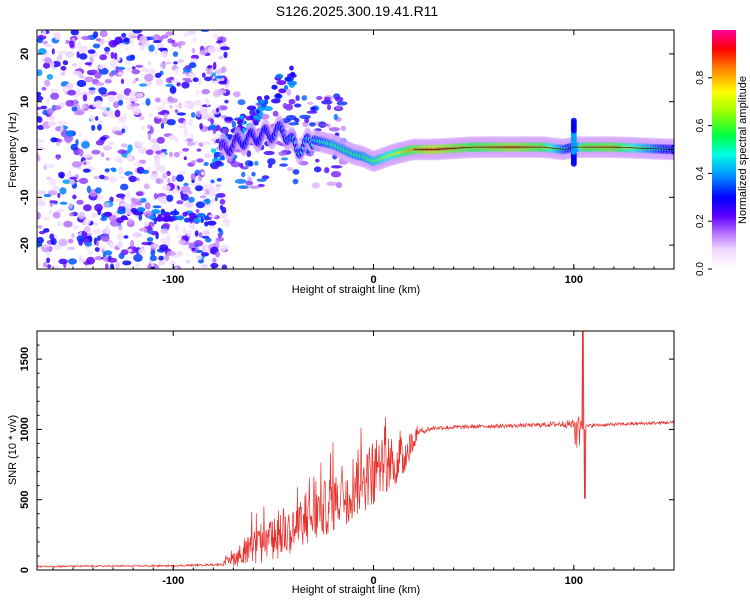 The image size is (750, 600). Describe the element at coordinates (356, 590) in the screenshot. I see `snr-x-label: Height of straight line (km)` at that location.